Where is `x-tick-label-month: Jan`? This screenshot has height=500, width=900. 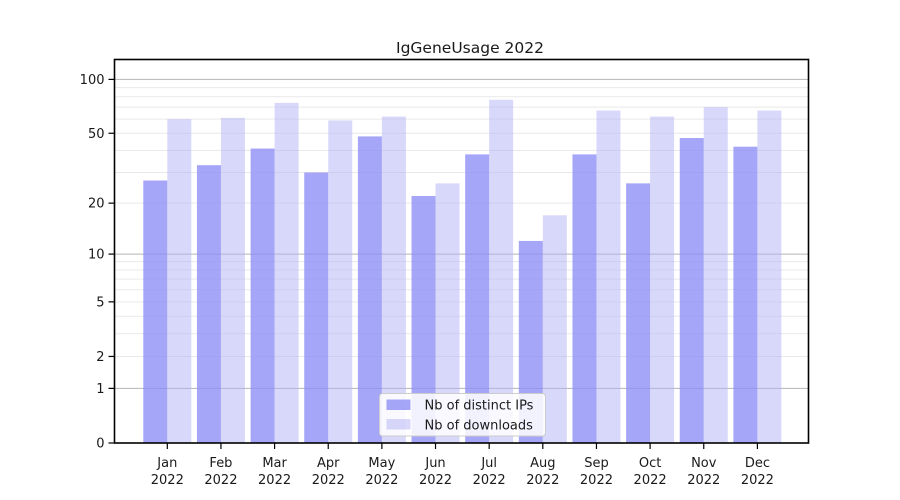
x-tick-label-month: Jan is located at coordinates (166, 463).